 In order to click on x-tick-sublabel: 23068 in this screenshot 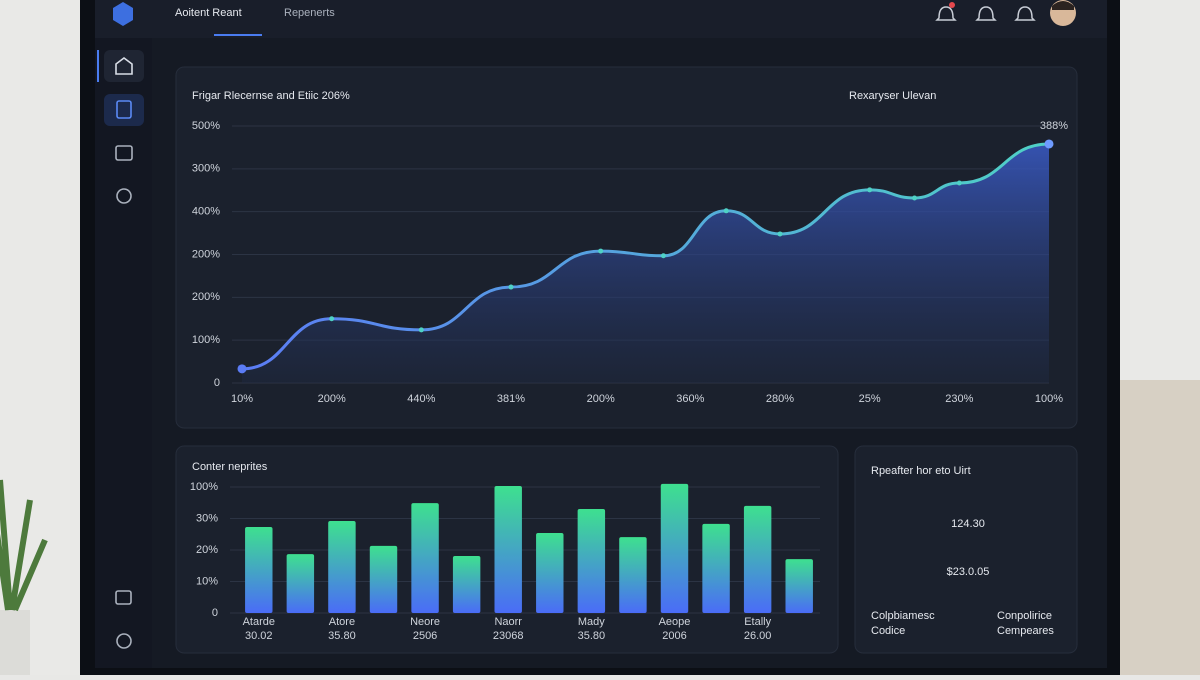, I will do `click(508, 636)`.